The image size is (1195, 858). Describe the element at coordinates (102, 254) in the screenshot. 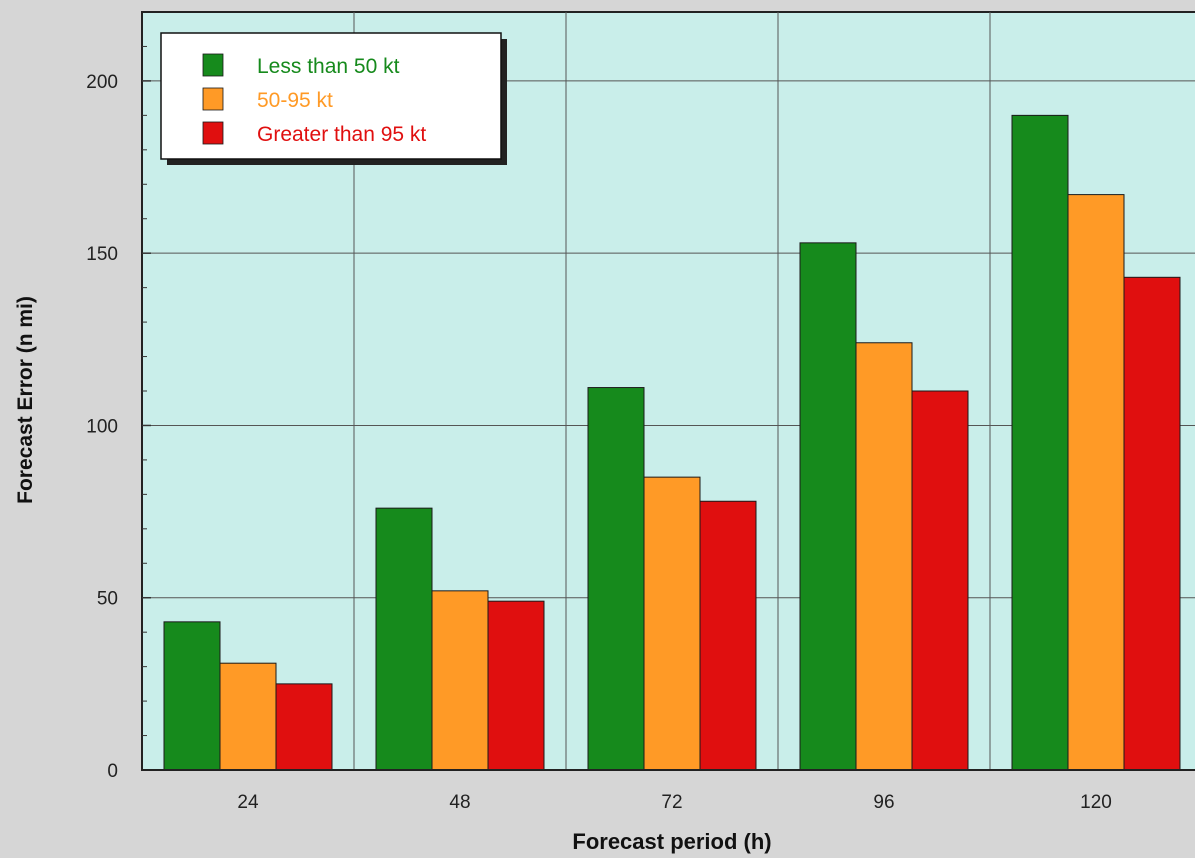

I see `y-tick-label: 150` at that location.